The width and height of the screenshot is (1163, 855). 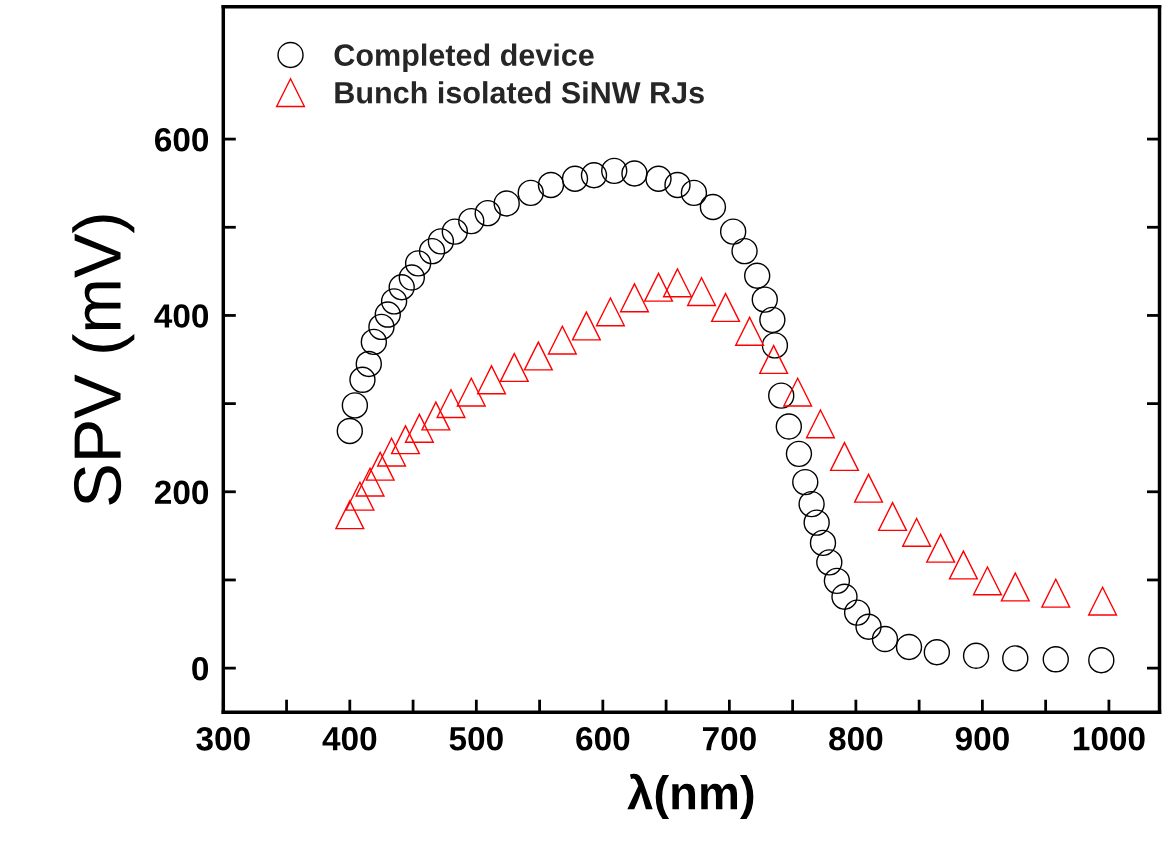 I want to click on legend-label: Bunch isolated SiNW RJs, so click(x=519, y=92).